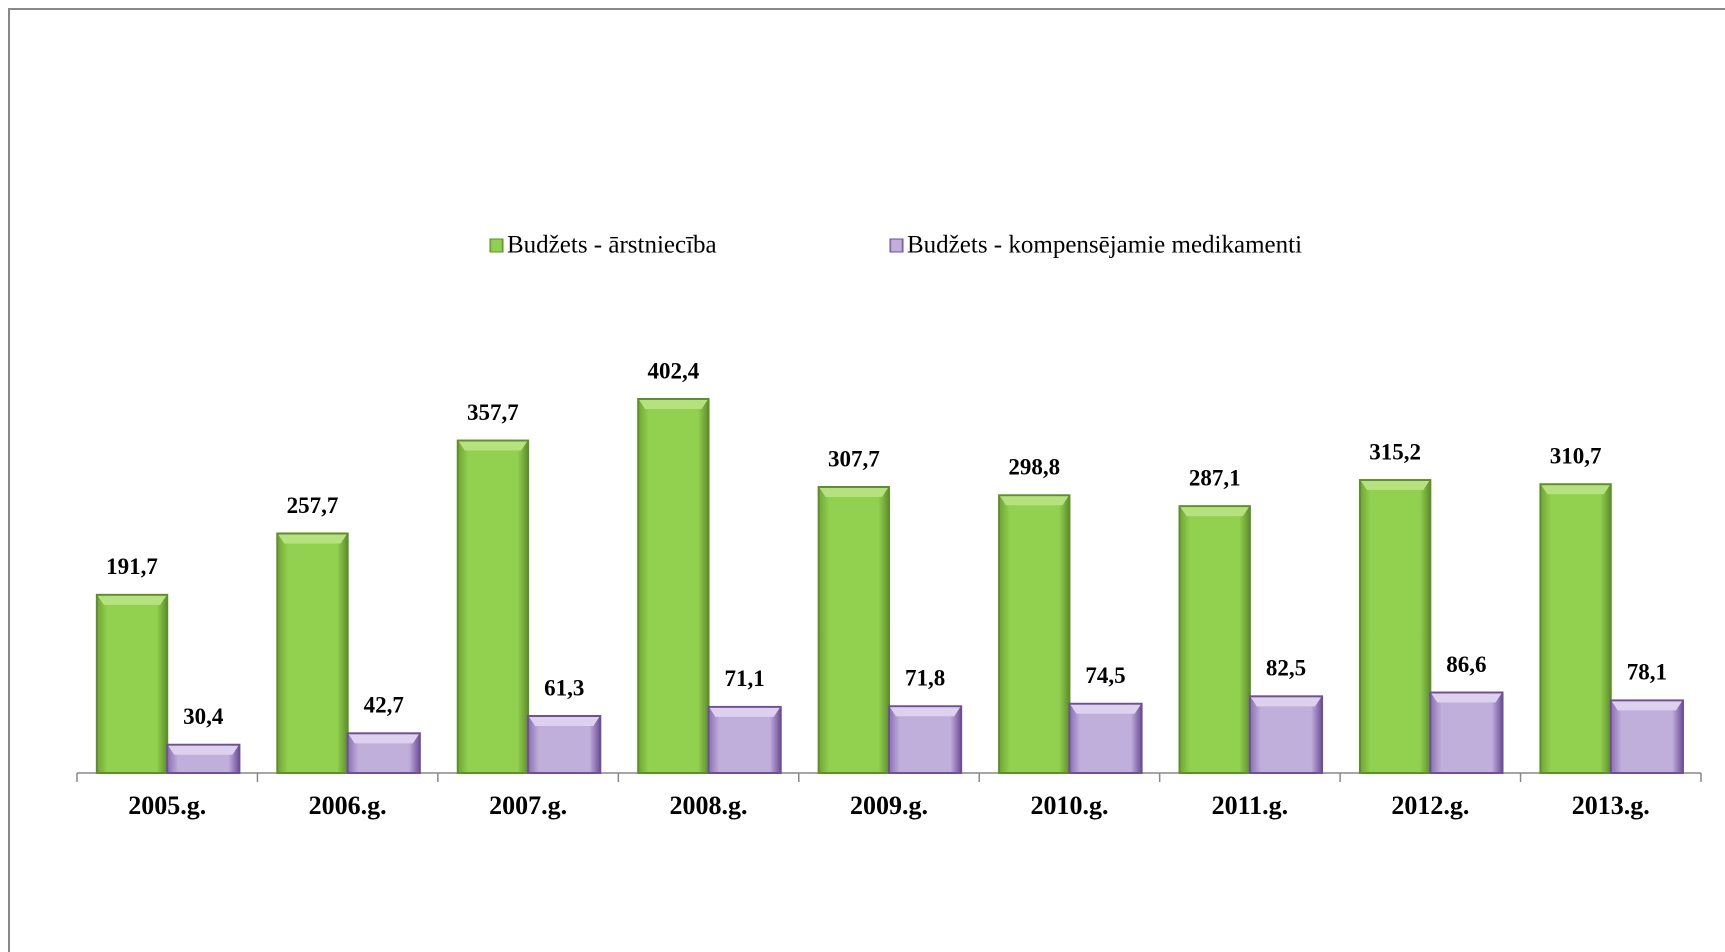 This screenshot has height=952, width=1725. I want to click on data-label: 357,7, so click(493, 412).